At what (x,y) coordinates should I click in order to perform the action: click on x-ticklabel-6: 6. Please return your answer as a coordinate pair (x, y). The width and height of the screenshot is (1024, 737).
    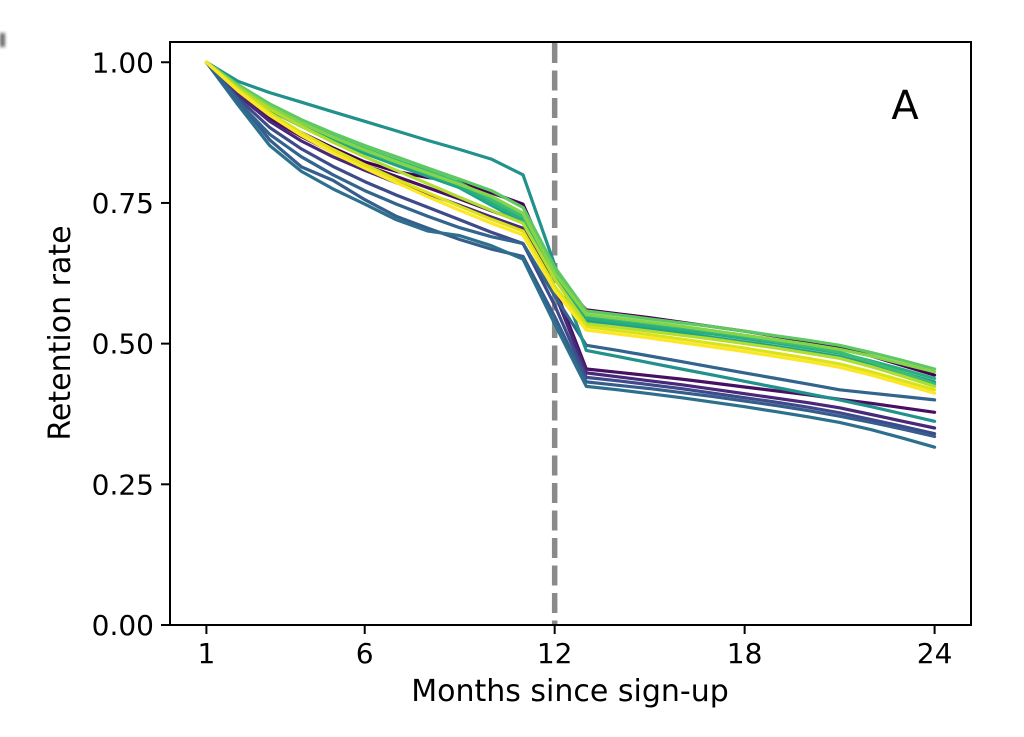
    Looking at the image, I should click on (365, 653).